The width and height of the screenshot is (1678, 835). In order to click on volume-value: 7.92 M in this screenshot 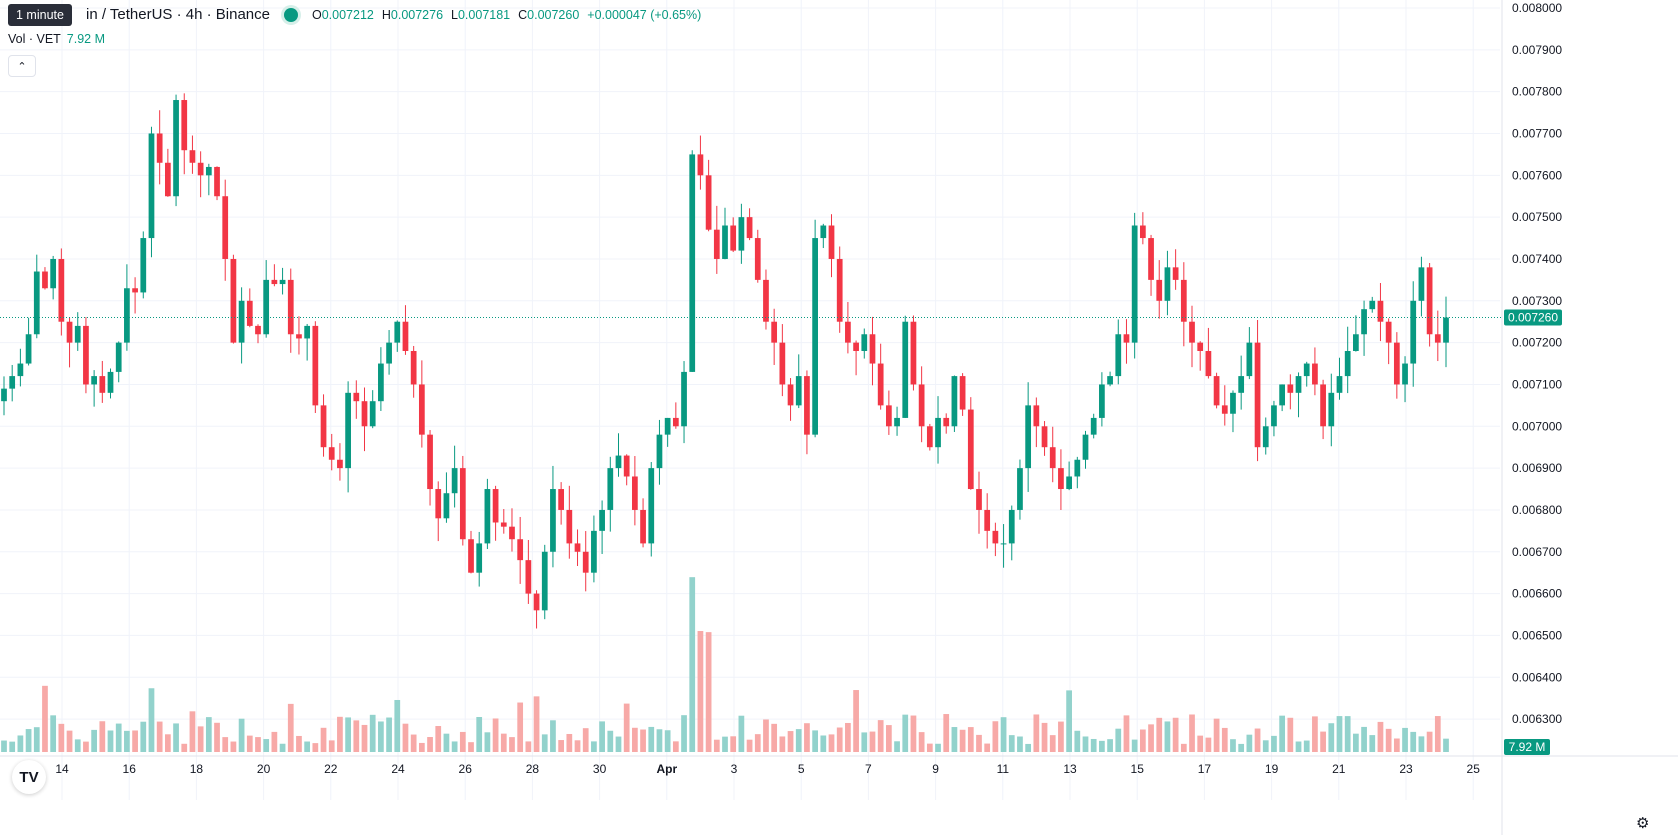, I will do `click(86, 39)`.